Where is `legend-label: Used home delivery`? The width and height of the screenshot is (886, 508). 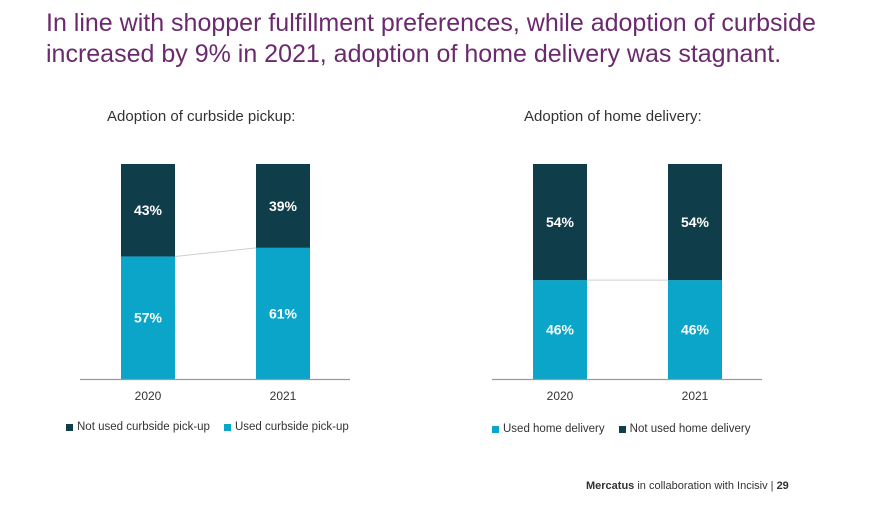 legend-label: Used home delivery is located at coordinates (554, 429).